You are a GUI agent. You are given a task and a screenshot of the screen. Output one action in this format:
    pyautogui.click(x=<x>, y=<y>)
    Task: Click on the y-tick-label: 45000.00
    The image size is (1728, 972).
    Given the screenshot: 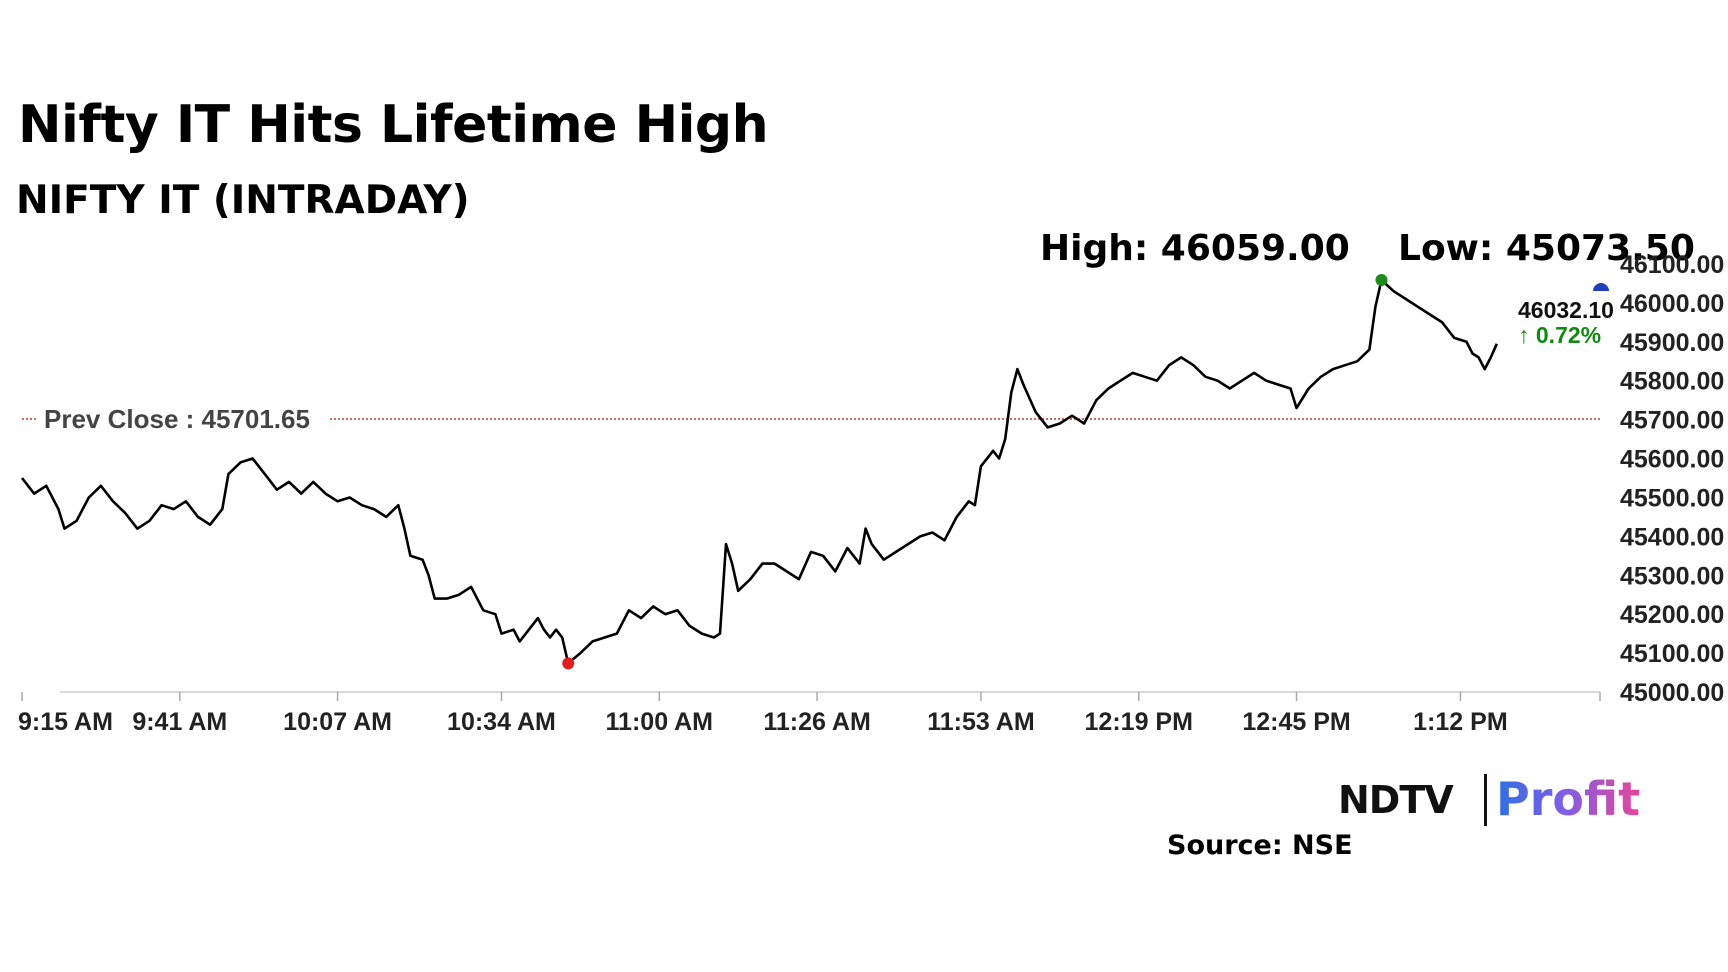 What is the action you would take?
    pyautogui.click(x=1672, y=693)
    